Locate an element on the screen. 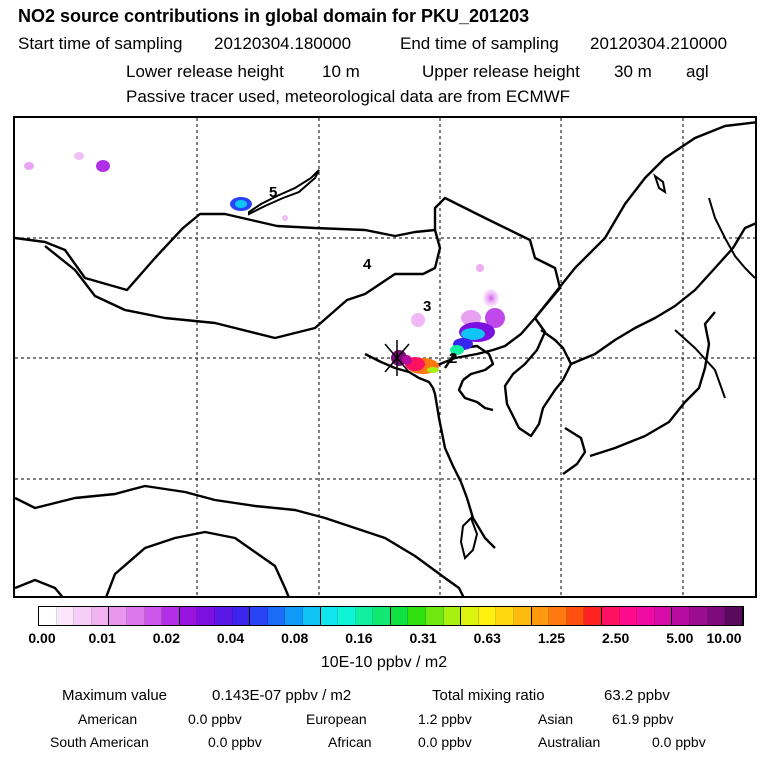 The image size is (768, 768). region-american-value: 0.0 ppbv is located at coordinates (215, 719).